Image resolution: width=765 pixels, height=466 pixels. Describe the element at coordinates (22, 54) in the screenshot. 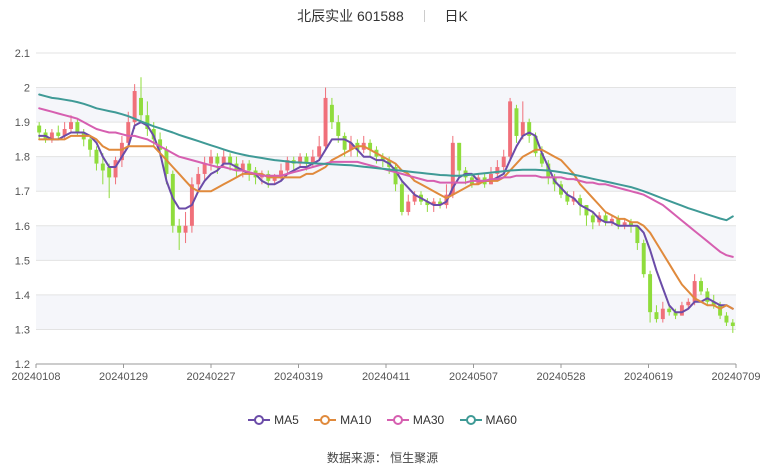

I see `y-tick-label: 2.1` at that location.